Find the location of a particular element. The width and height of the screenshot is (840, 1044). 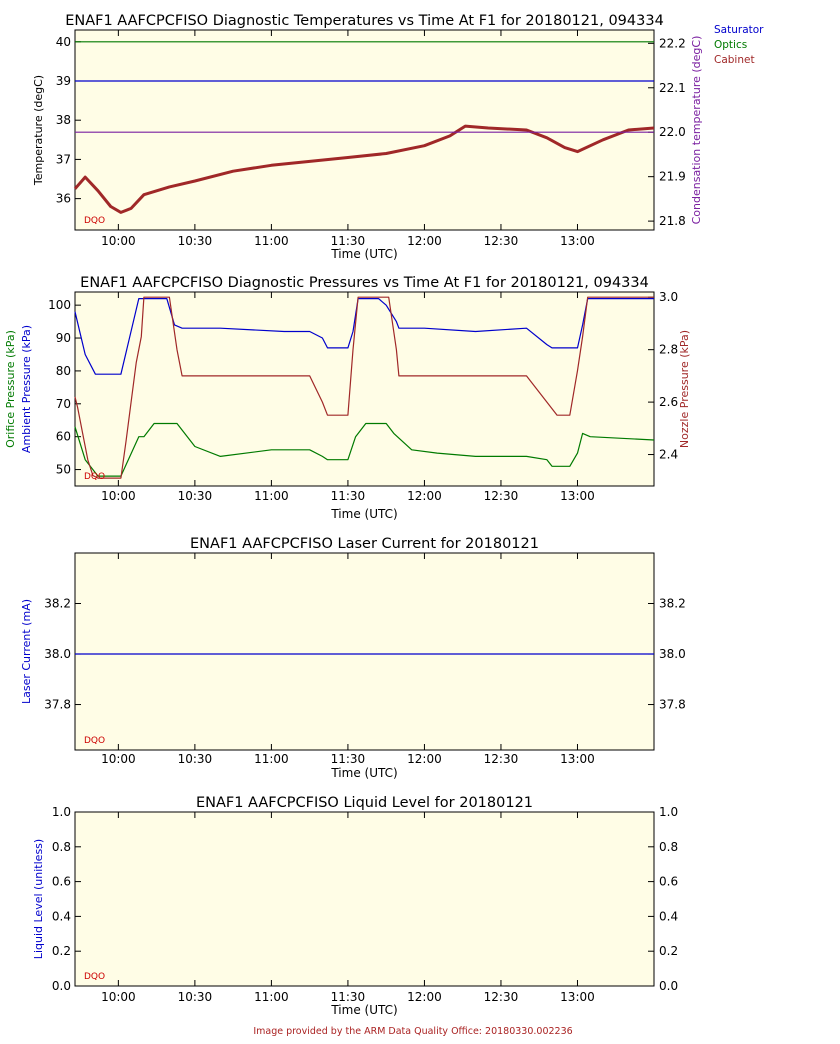

y-tick-label: 38.0 is located at coordinates (57, 654).